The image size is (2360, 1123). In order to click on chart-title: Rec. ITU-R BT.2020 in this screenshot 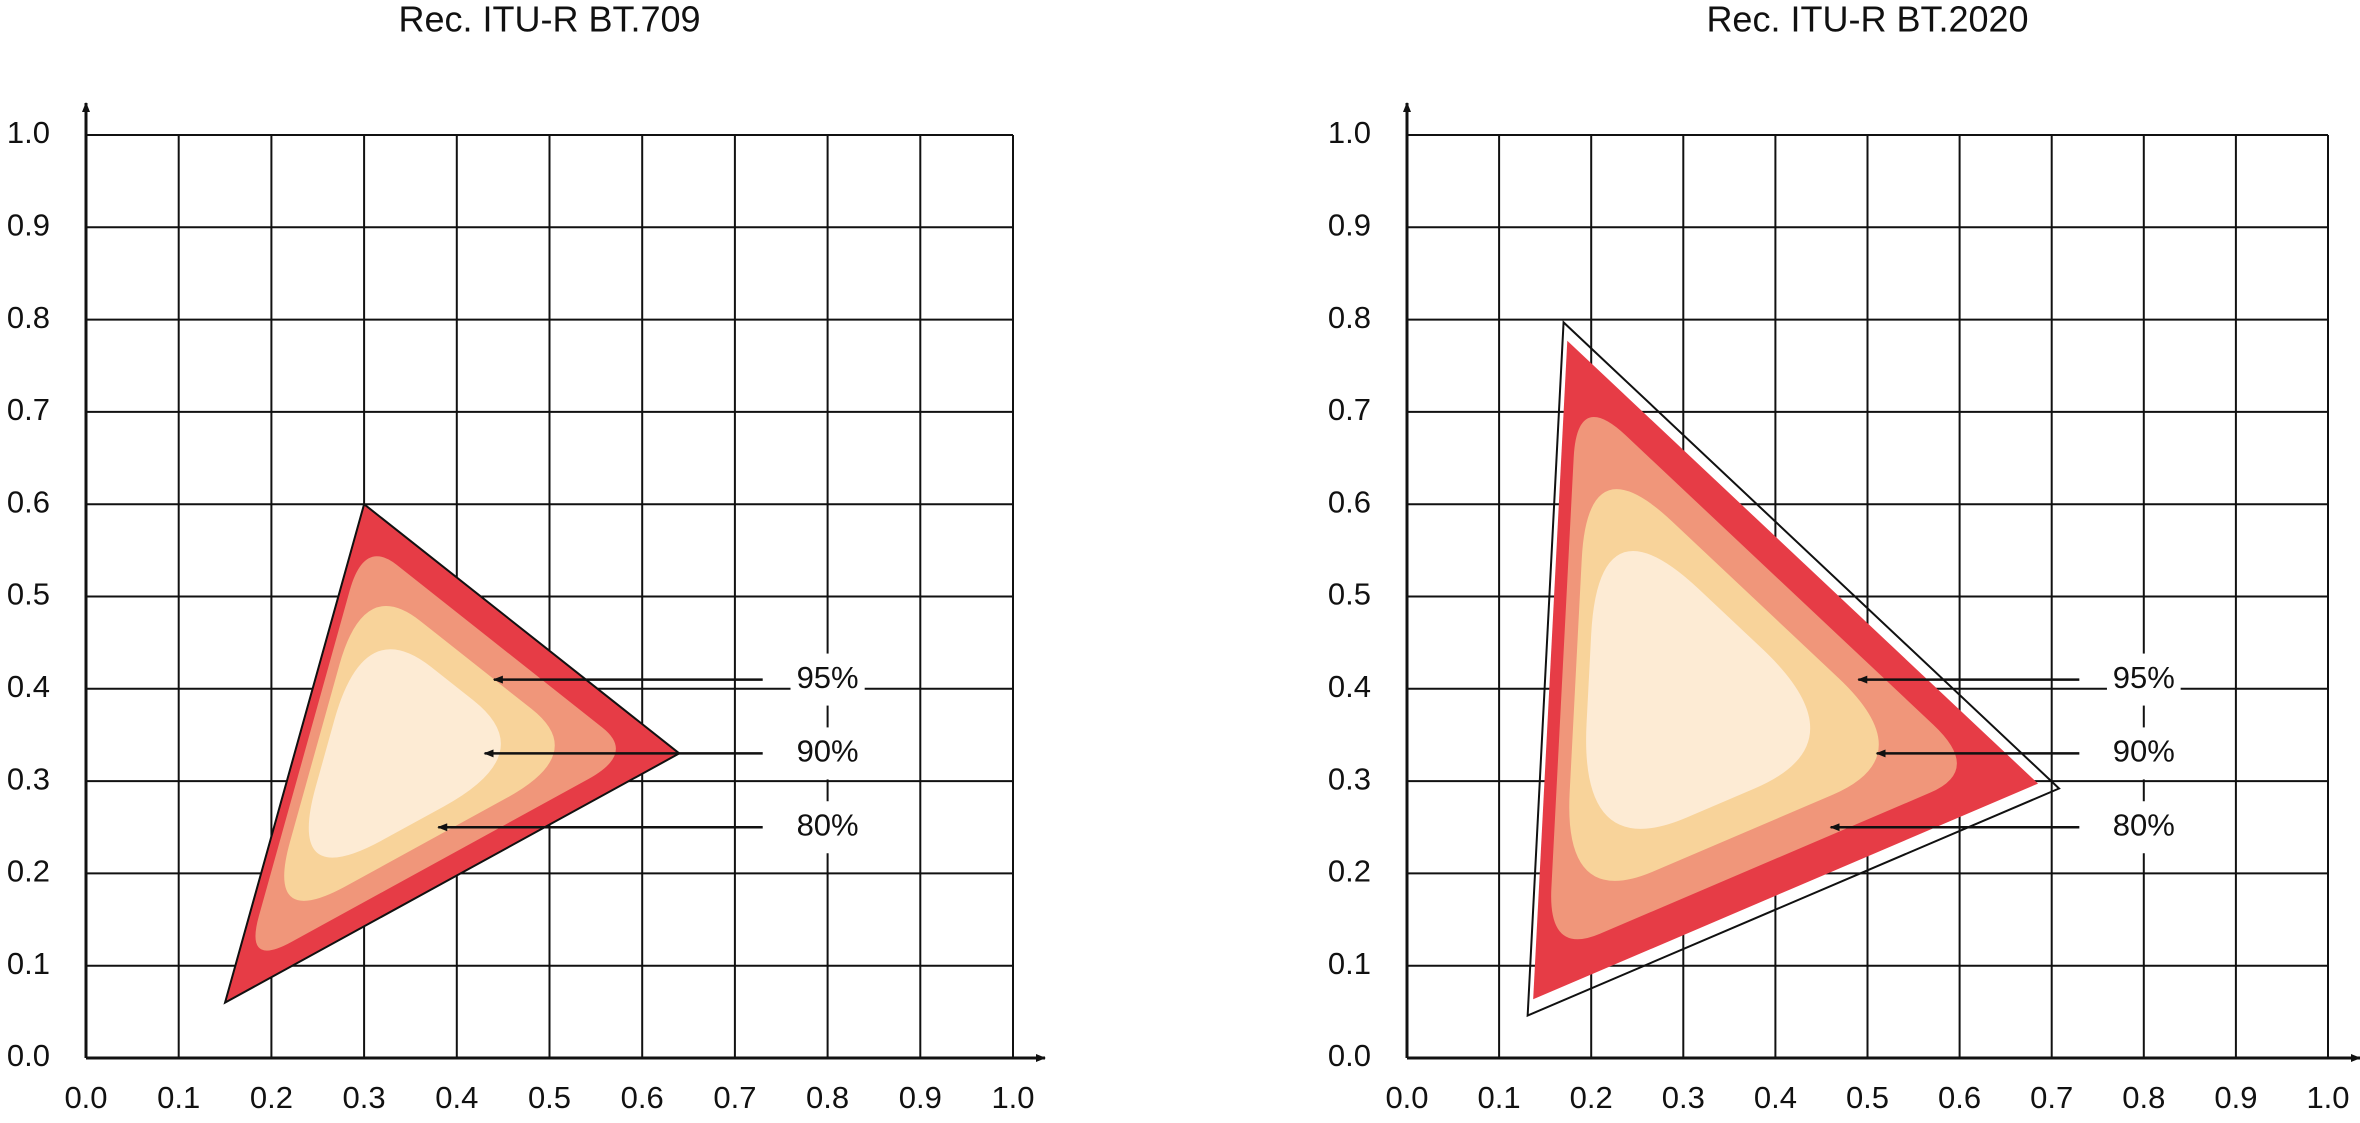, I will do `click(1867, 20)`.